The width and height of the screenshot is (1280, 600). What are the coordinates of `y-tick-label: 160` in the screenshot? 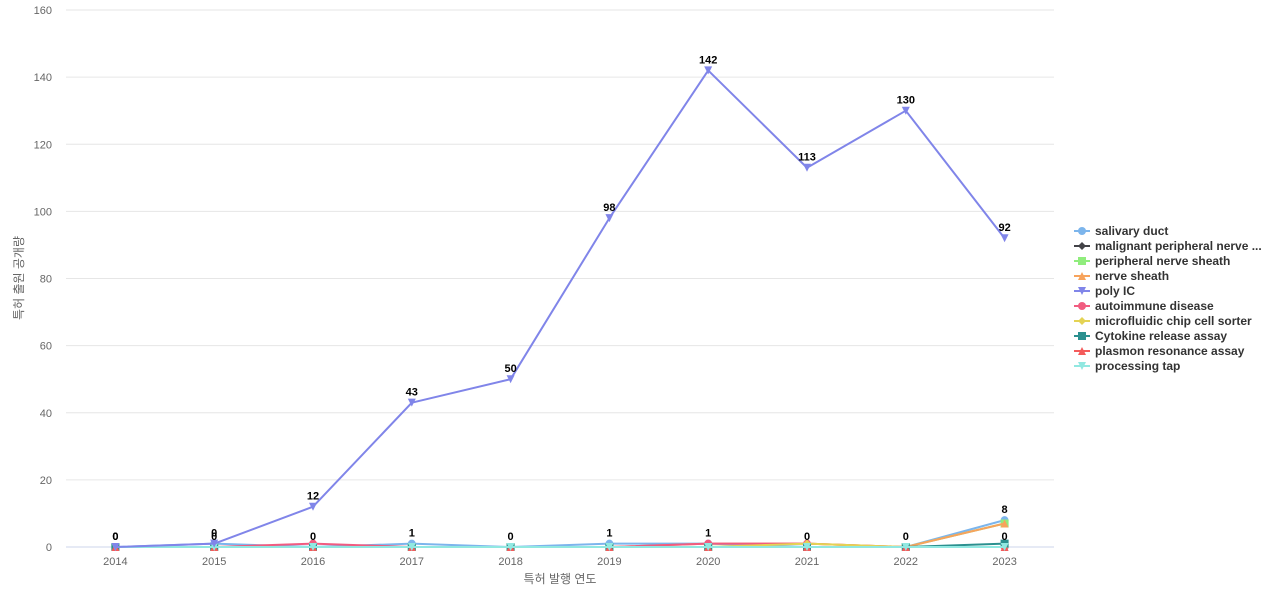 It's located at (43, 11).